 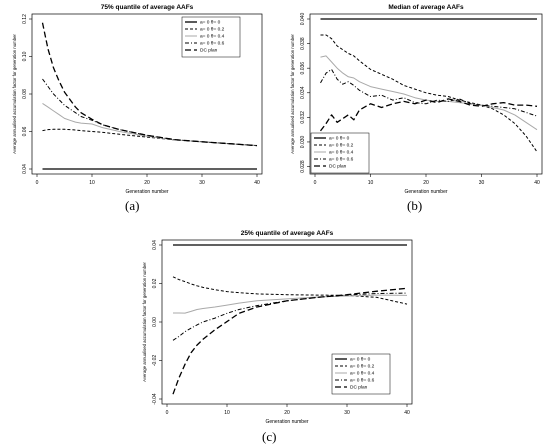 What do you see at coordinates (303, 68) in the screenshot?
I see `y-tick-label: 0.036` at bounding box center [303, 68].